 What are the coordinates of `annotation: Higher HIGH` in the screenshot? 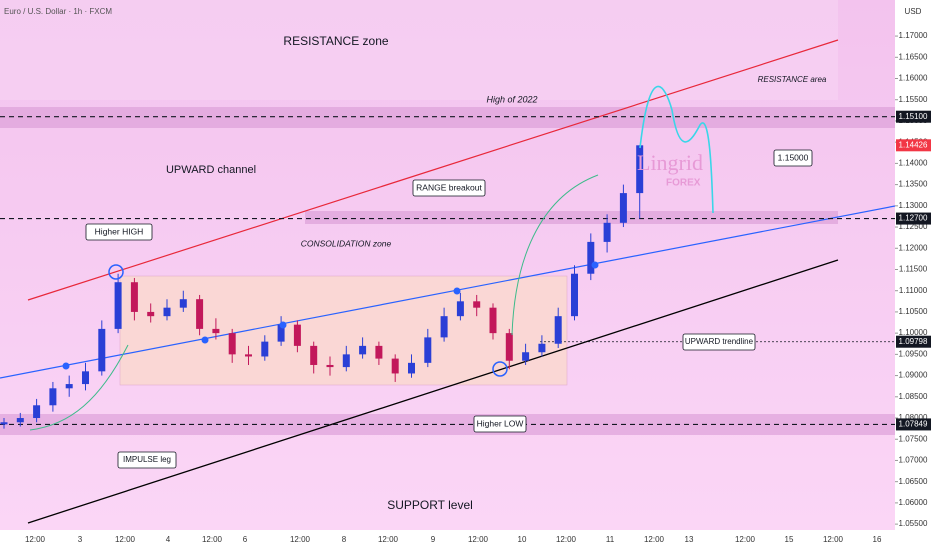 It's located at (119, 231).